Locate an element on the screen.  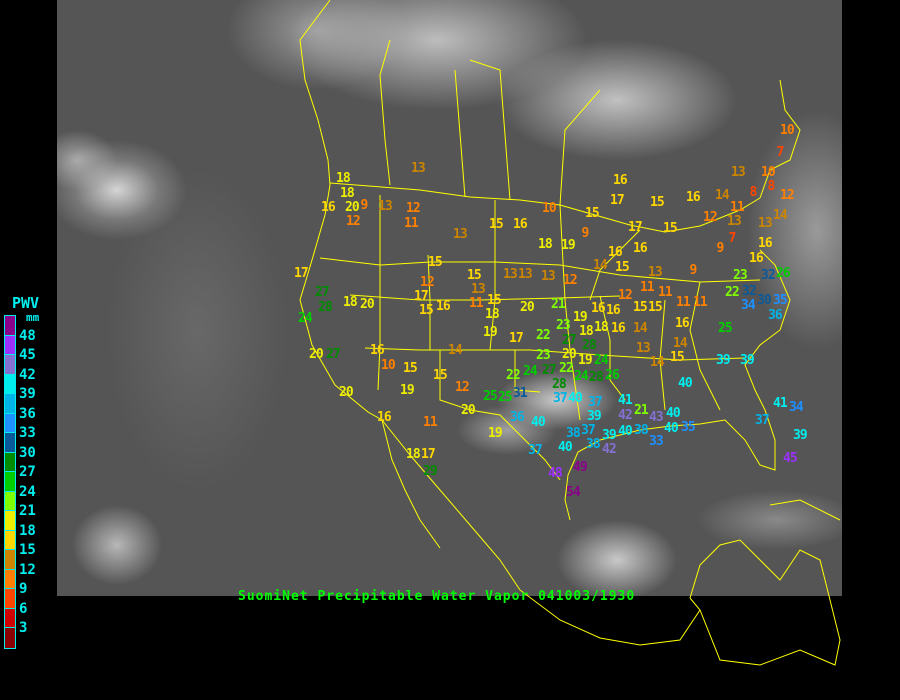
station-pwv-value: 29 is located at coordinates (430, 471).